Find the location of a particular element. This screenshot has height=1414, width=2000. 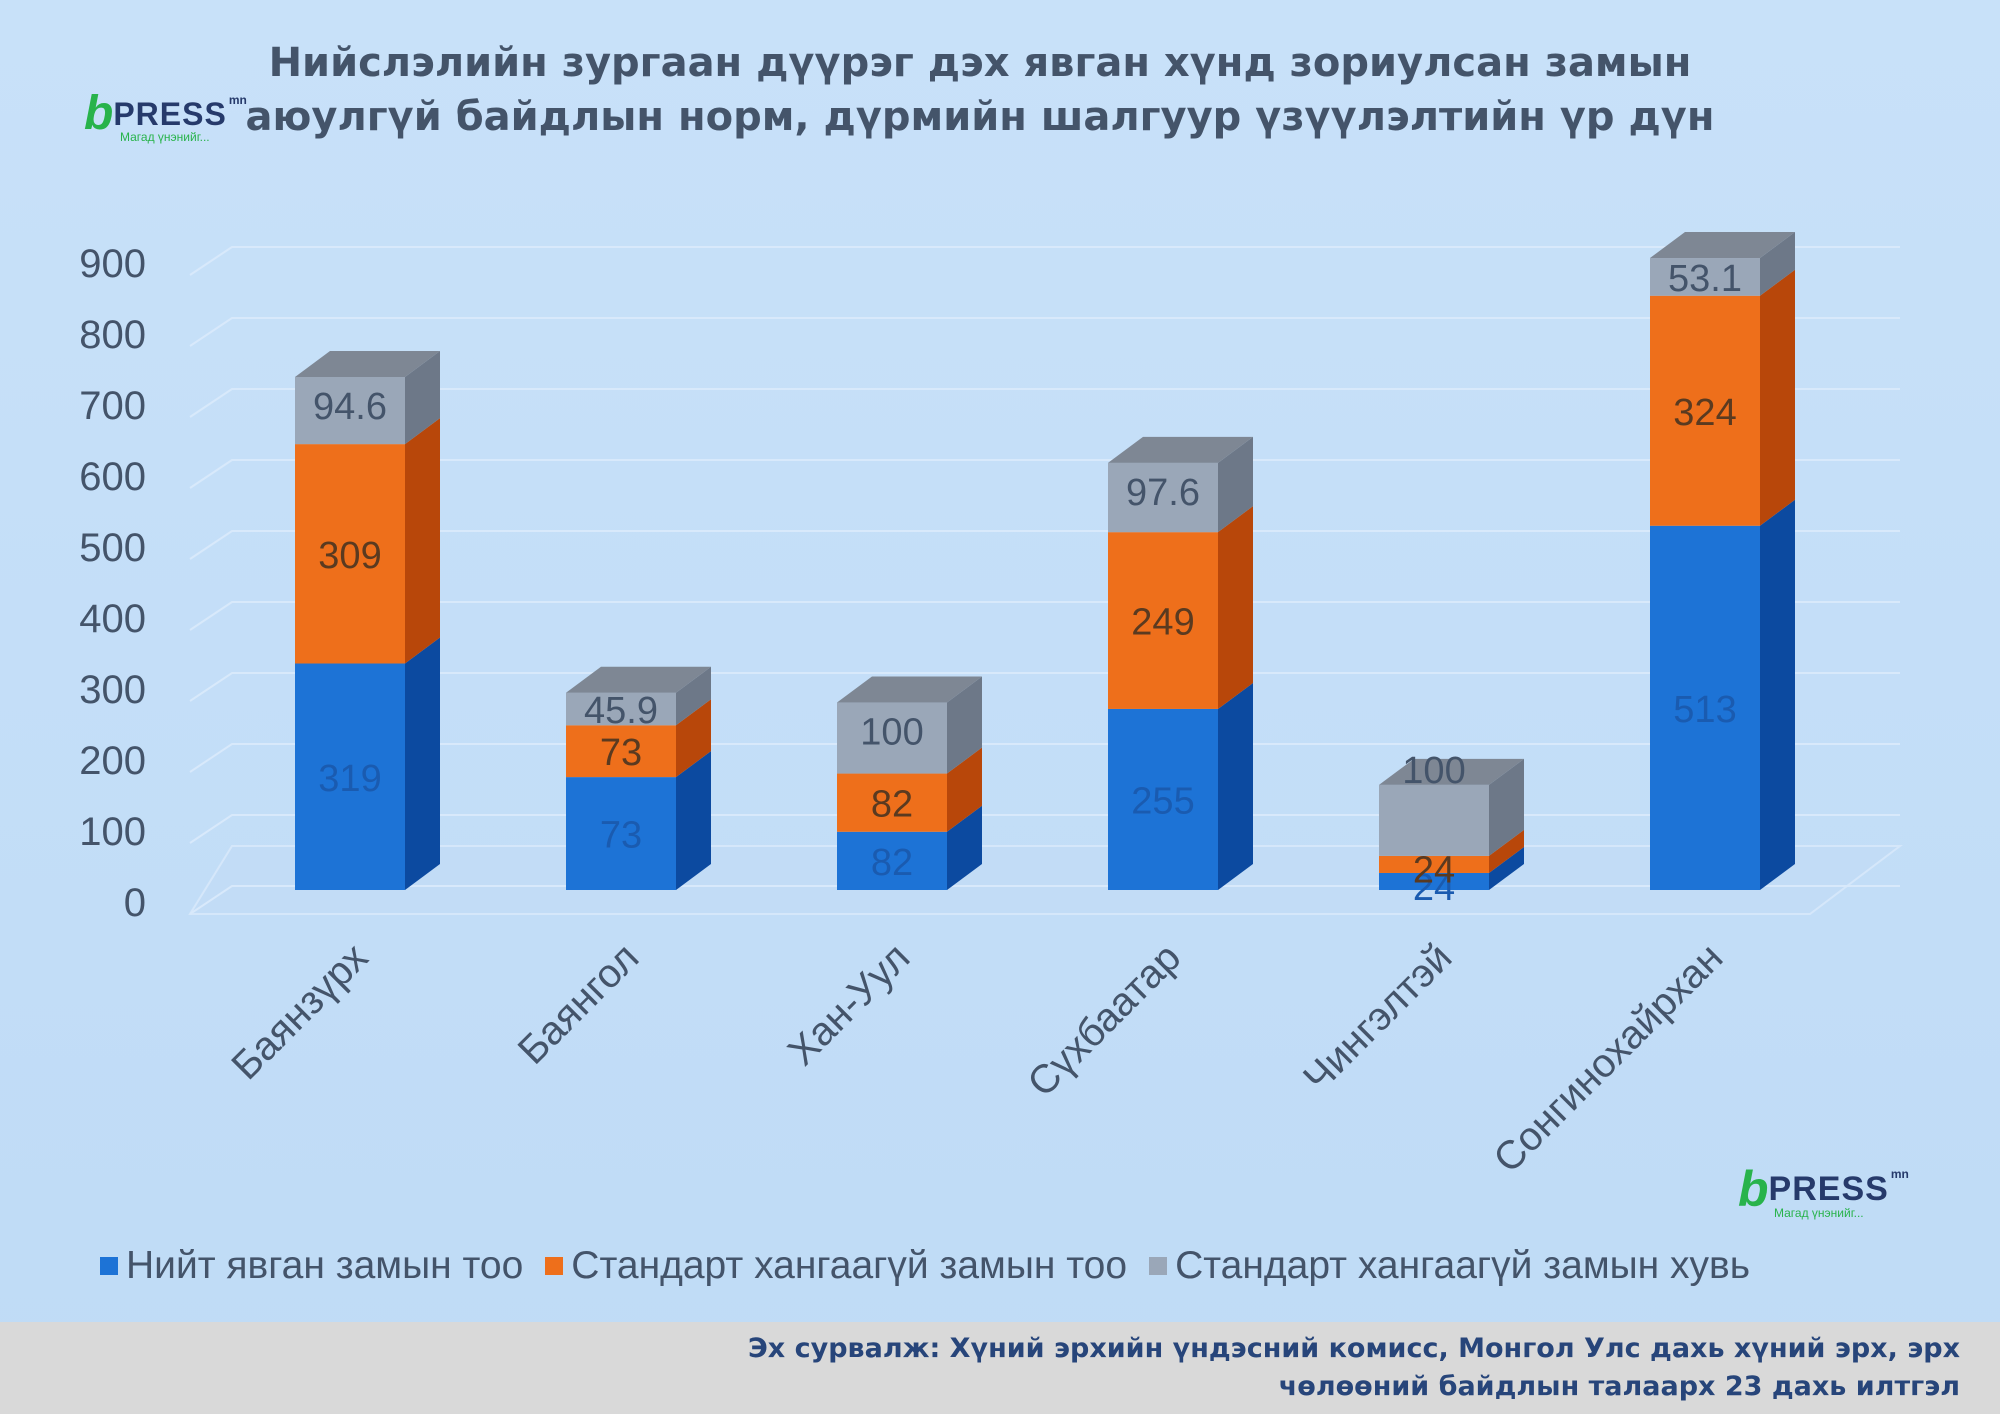

data-label: 513 is located at coordinates (1704, 710).